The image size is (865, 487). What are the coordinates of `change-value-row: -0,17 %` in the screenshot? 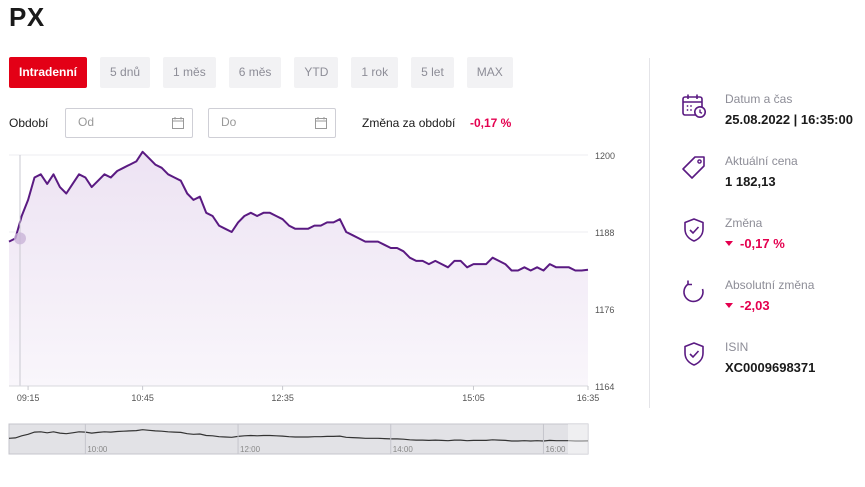 It's located at (755, 243).